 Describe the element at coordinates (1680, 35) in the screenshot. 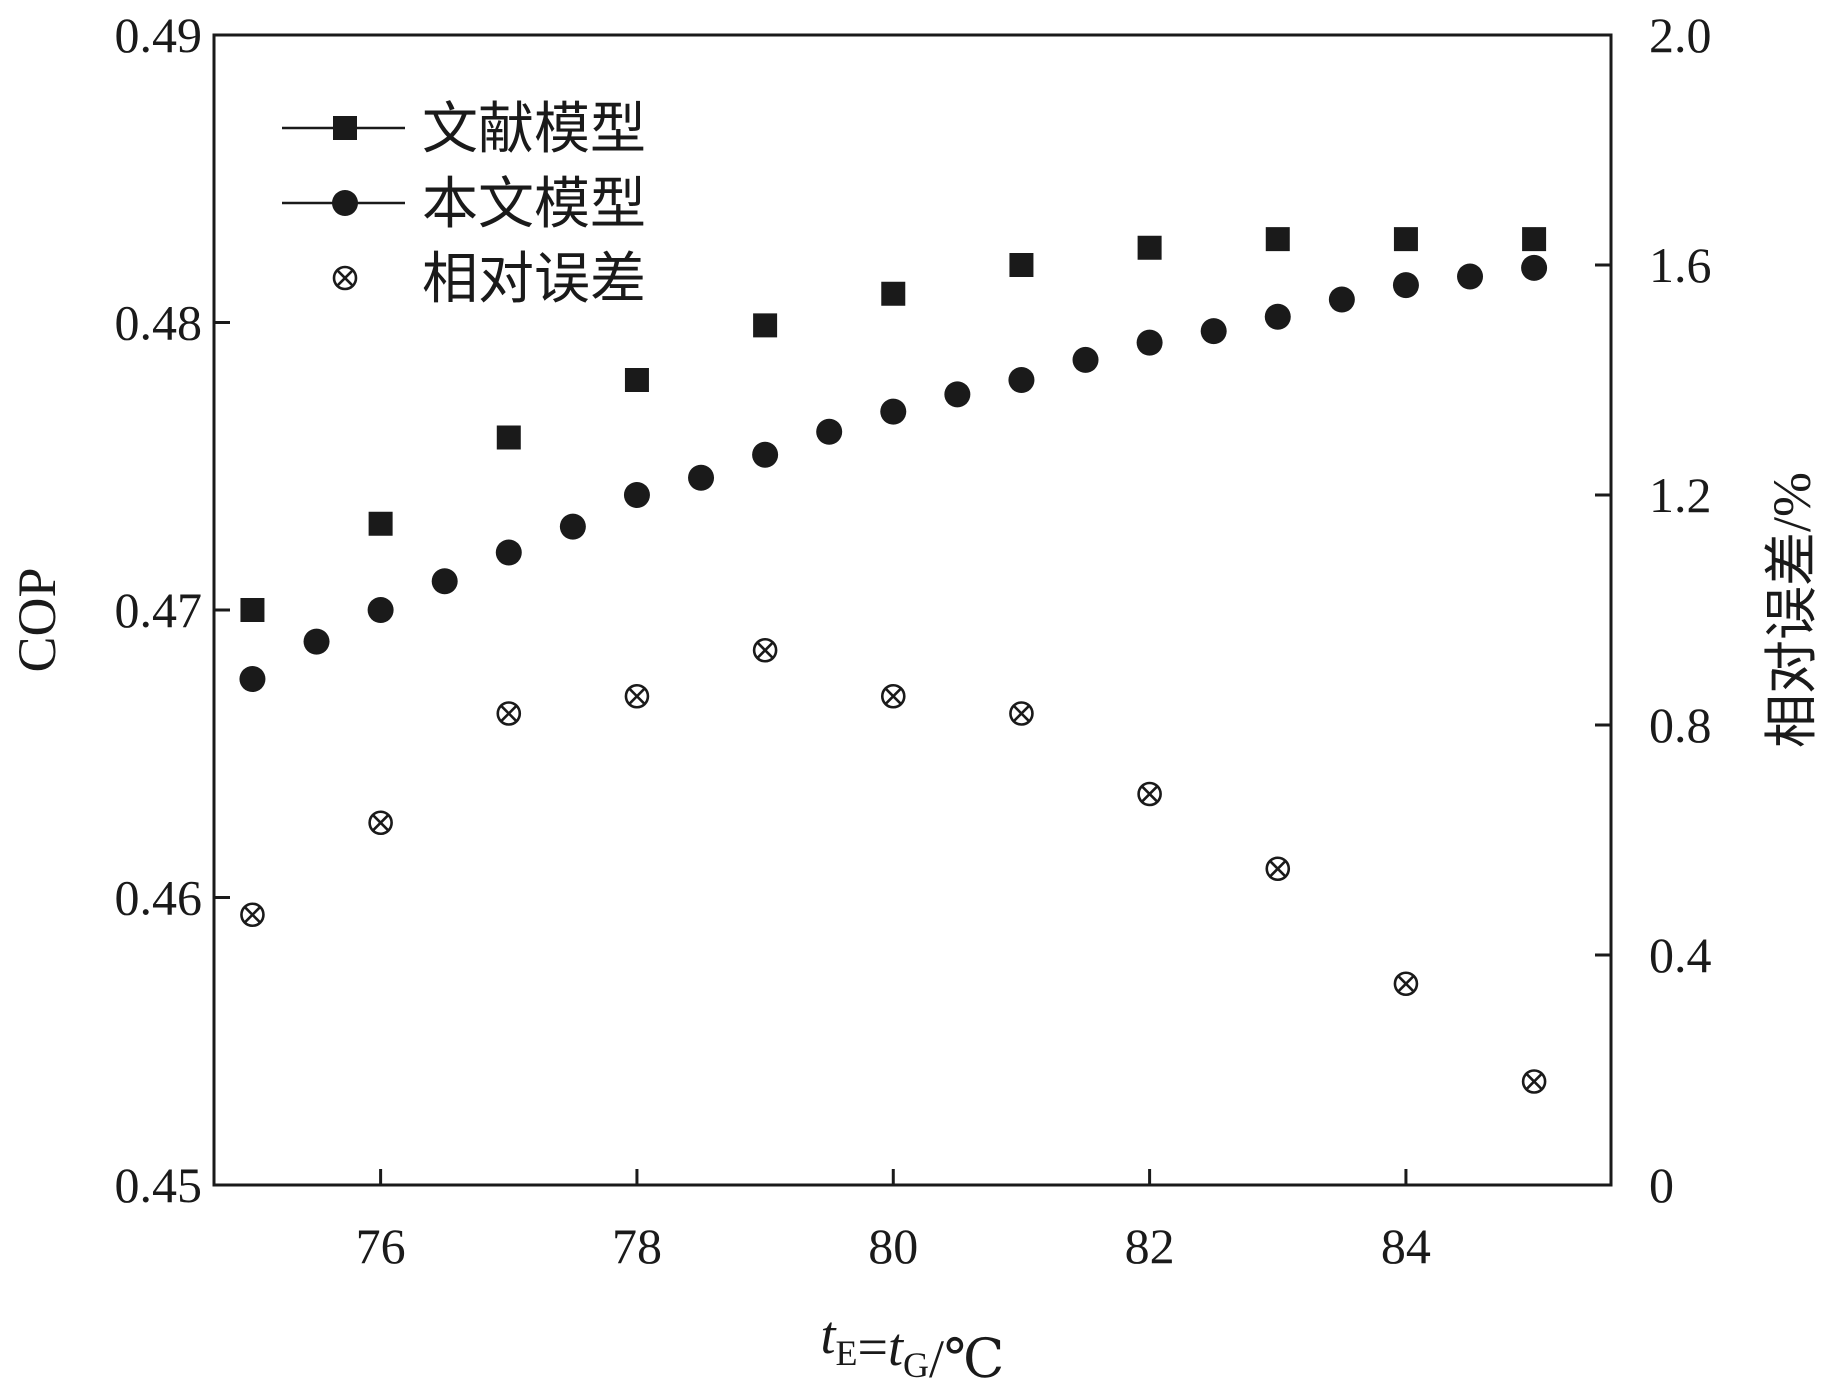

I see `y2-tick-label: 2.0` at that location.